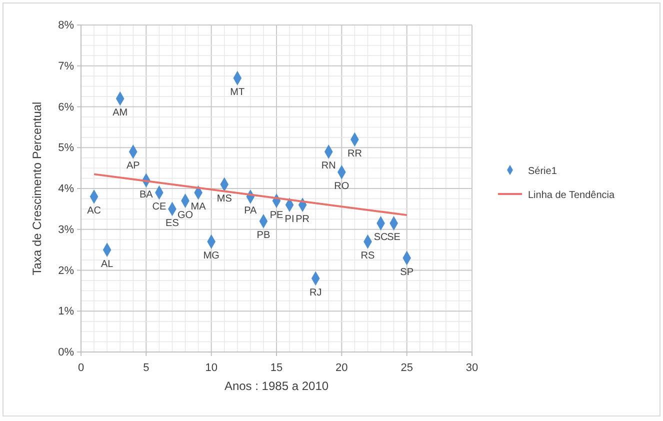  What do you see at coordinates (185, 215) in the screenshot?
I see `annotation: GO` at bounding box center [185, 215].